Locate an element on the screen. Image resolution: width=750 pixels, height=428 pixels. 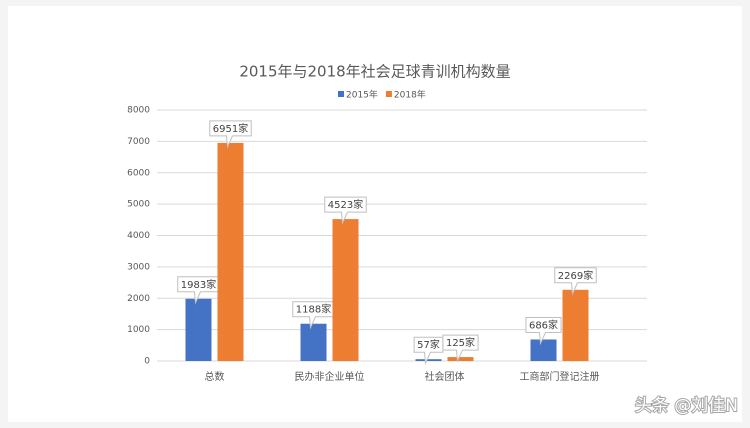
y-tick-label: 5000 is located at coordinates (138, 205).